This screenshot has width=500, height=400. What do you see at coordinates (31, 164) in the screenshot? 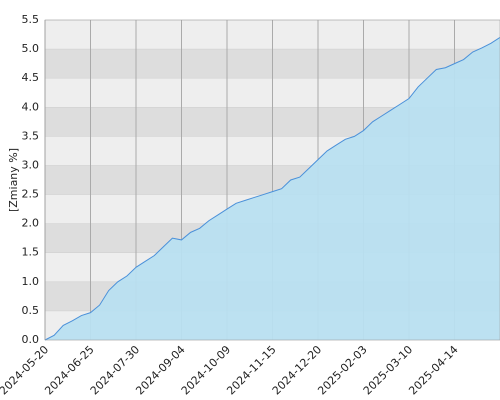
I see `y-tick-label: 3.0` at bounding box center [31, 164].